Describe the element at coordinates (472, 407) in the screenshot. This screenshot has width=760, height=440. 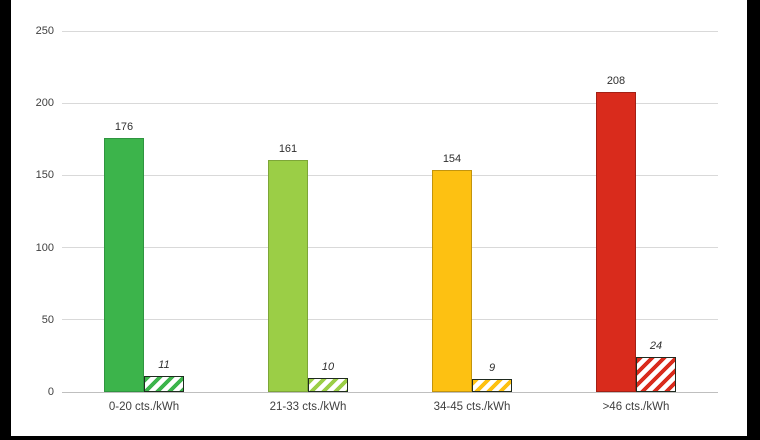
I see `x-axis-category-label: 34-45 cts./kWh` at that location.